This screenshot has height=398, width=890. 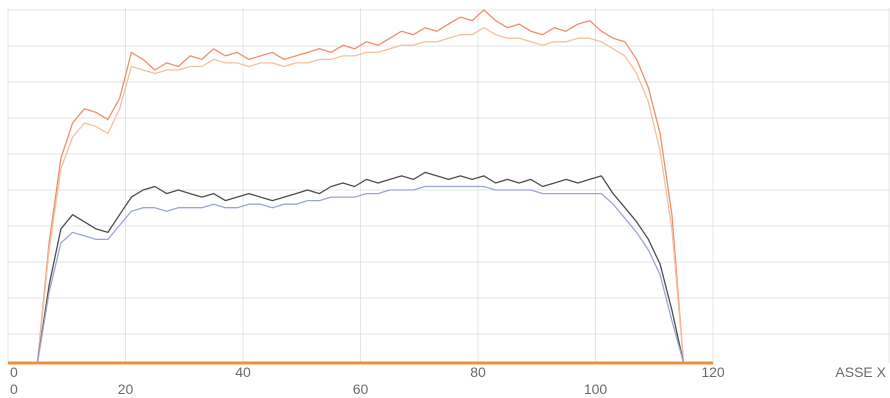 What do you see at coordinates (860, 372) in the screenshot?
I see `x-axis-label: ASSE X` at bounding box center [860, 372].